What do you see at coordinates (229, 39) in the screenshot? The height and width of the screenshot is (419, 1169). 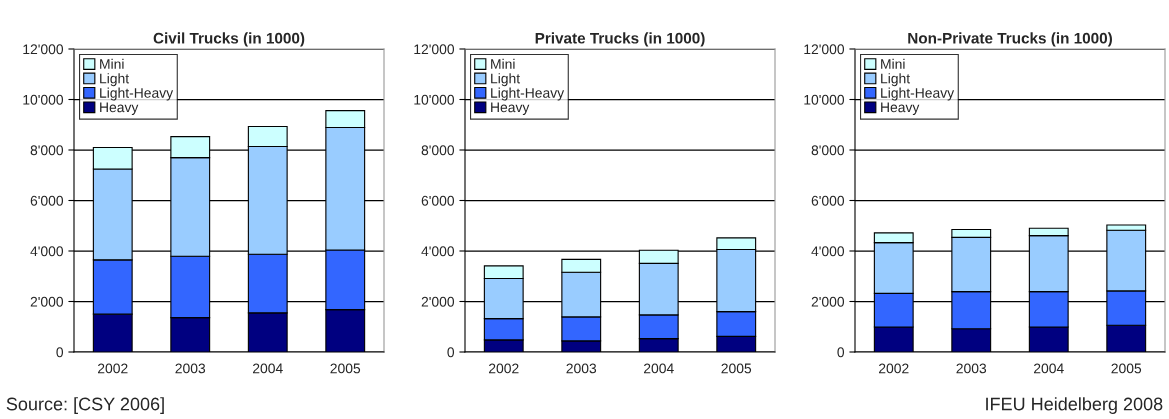 I see `chart-title: Civil Trucks (in 1000)` at bounding box center [229, 39].